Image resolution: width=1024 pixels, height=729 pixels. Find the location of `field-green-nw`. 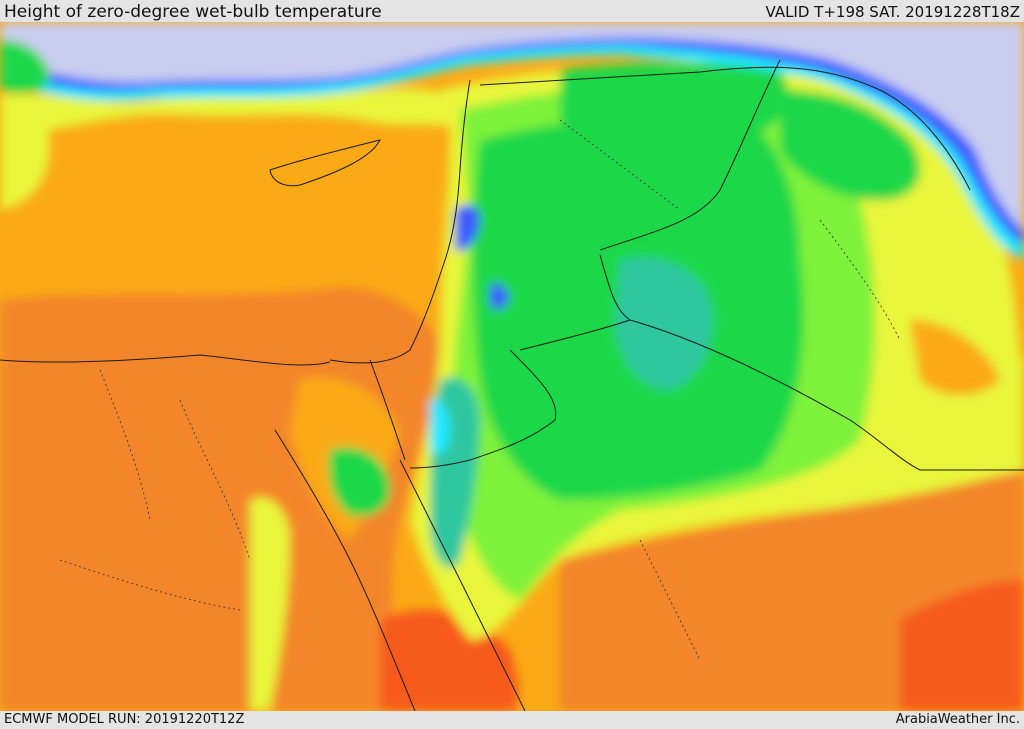

field-green-nw is located at coordinates (25, 66).